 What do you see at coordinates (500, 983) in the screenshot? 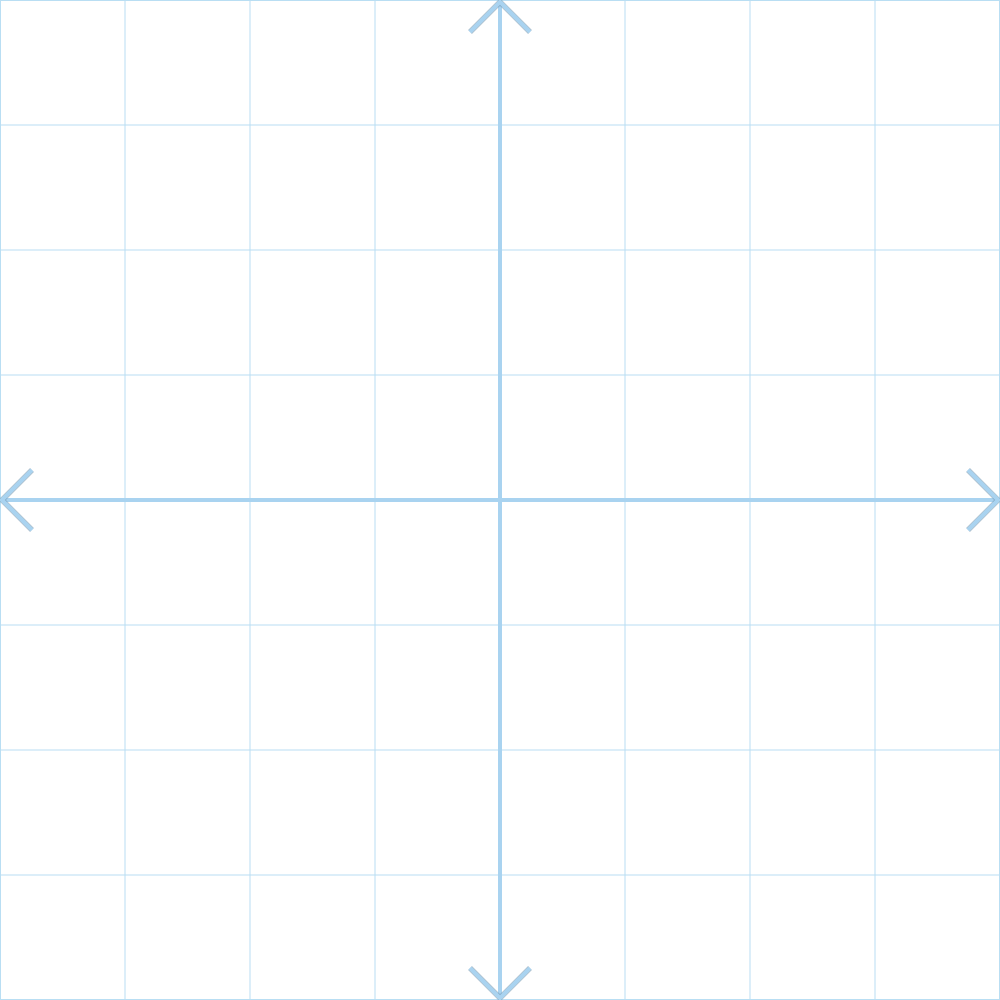
I see `y-axis-arrow-down-icon` at bounding box center [500, 983].